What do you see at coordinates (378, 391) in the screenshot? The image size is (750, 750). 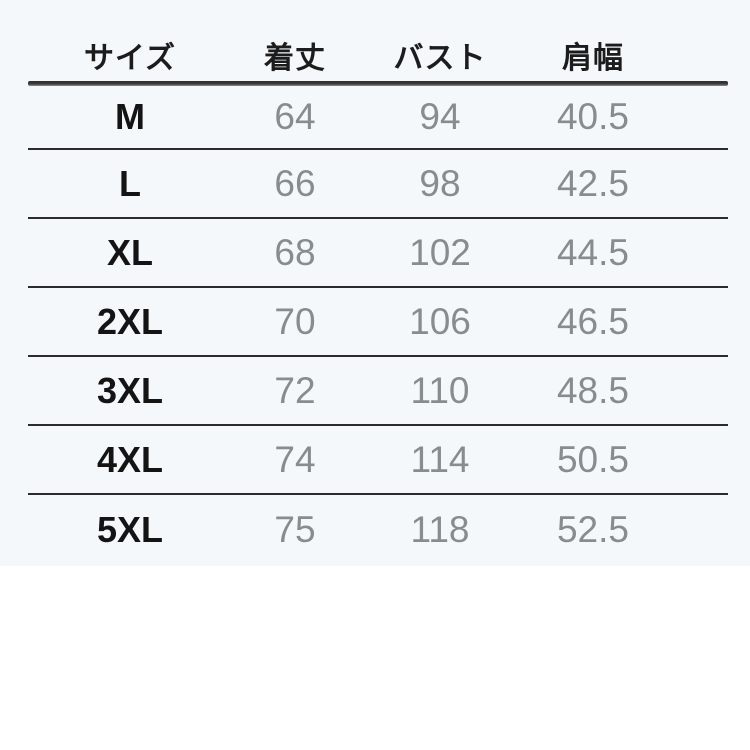 I see `table-row: 3XL 72 110 48.5` at bounding box center [378, 391].